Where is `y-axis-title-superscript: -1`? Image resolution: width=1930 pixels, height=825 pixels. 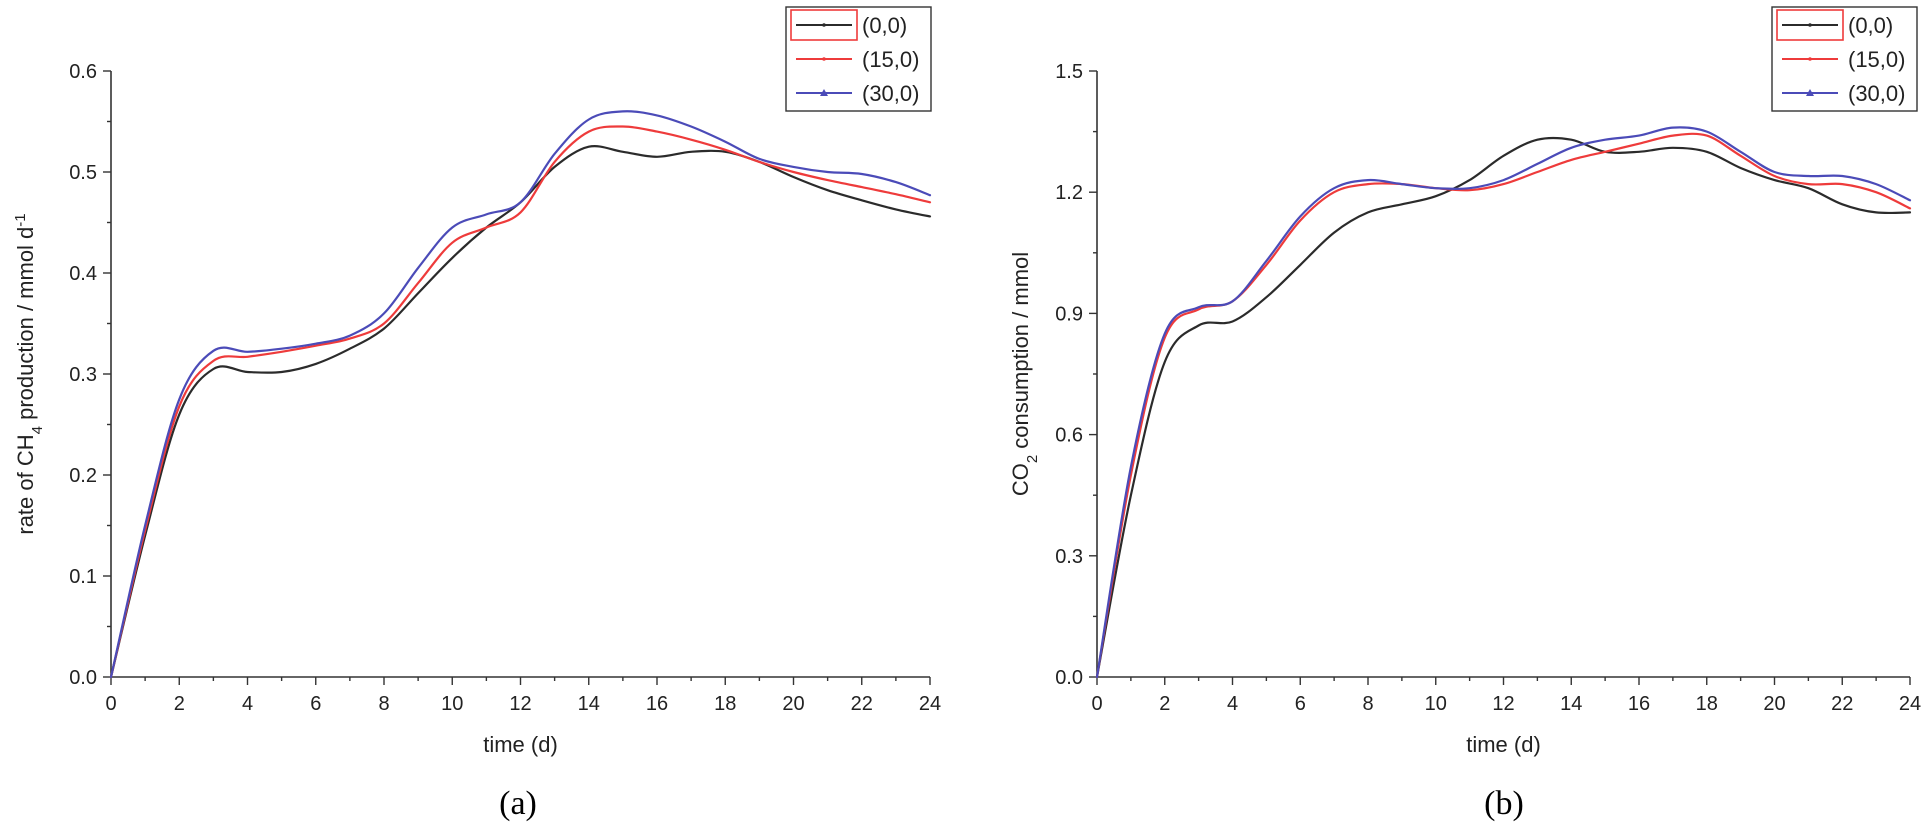
y-axis-title-superscript: -1 is located at coordinates (20, 219).